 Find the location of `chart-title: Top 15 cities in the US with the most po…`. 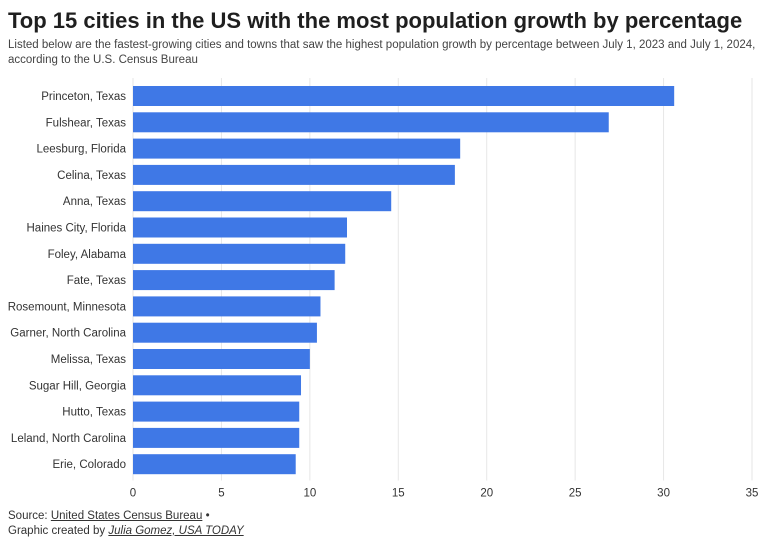

chart-title: Top 15 cities in the US with the most po… is located at coordinates (375, 20).